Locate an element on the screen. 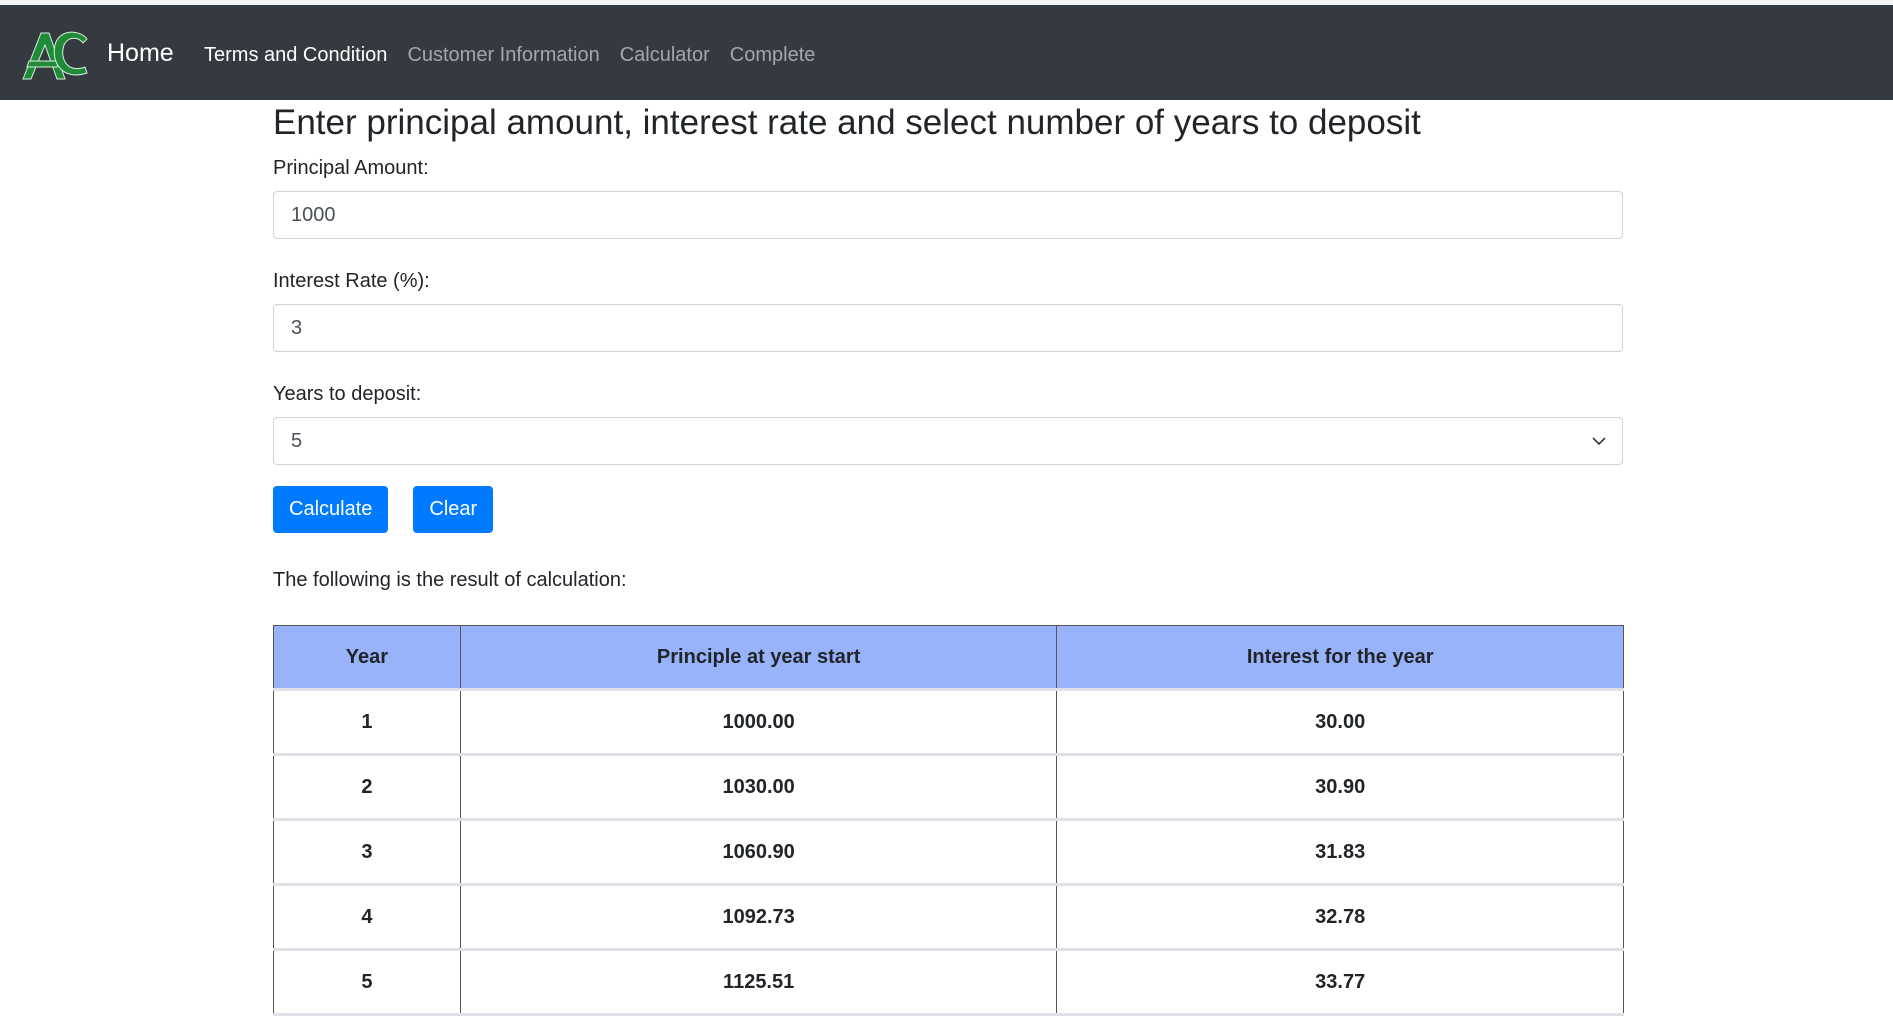 This screenshot has width=1893, height=1016. cell-interest: 32.78 is located at coordinates (1340, 917).